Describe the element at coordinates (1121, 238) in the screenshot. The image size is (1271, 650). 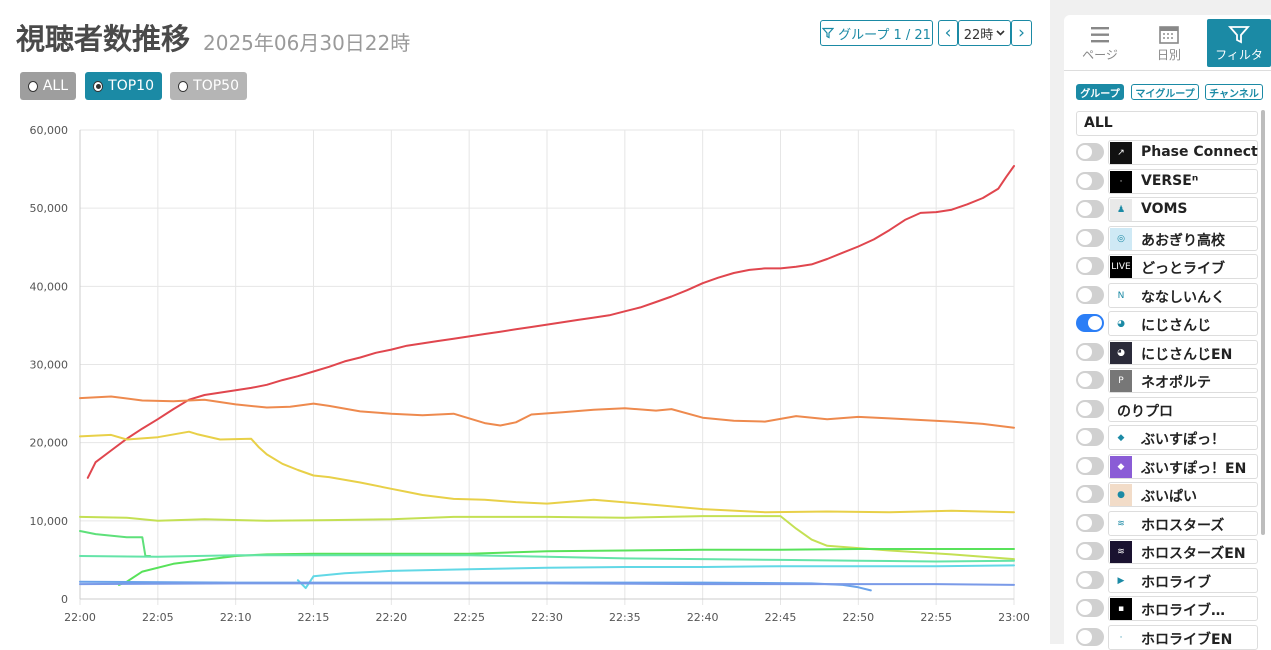
I see `group-logo-icon: ◎` at that location.